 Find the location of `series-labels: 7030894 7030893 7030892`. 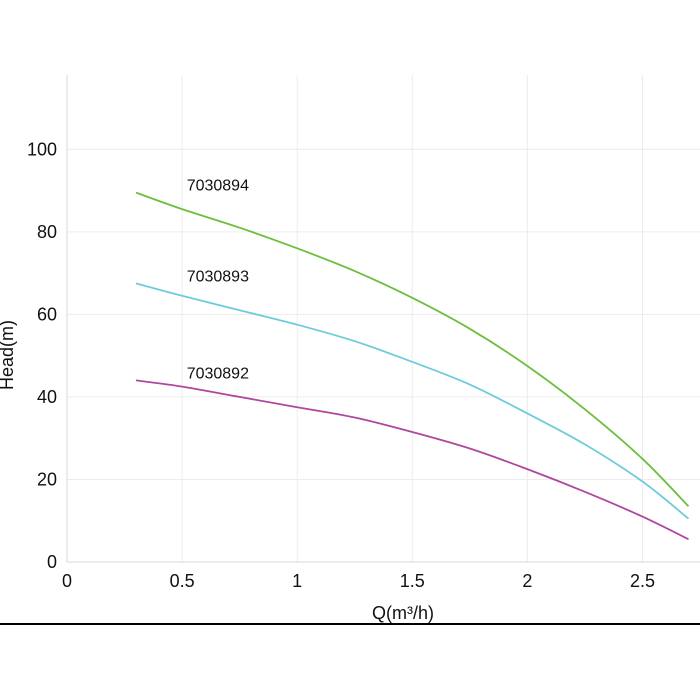

series-labels: 7030894 7030893 7030892 is located at coordinates (218, 280).